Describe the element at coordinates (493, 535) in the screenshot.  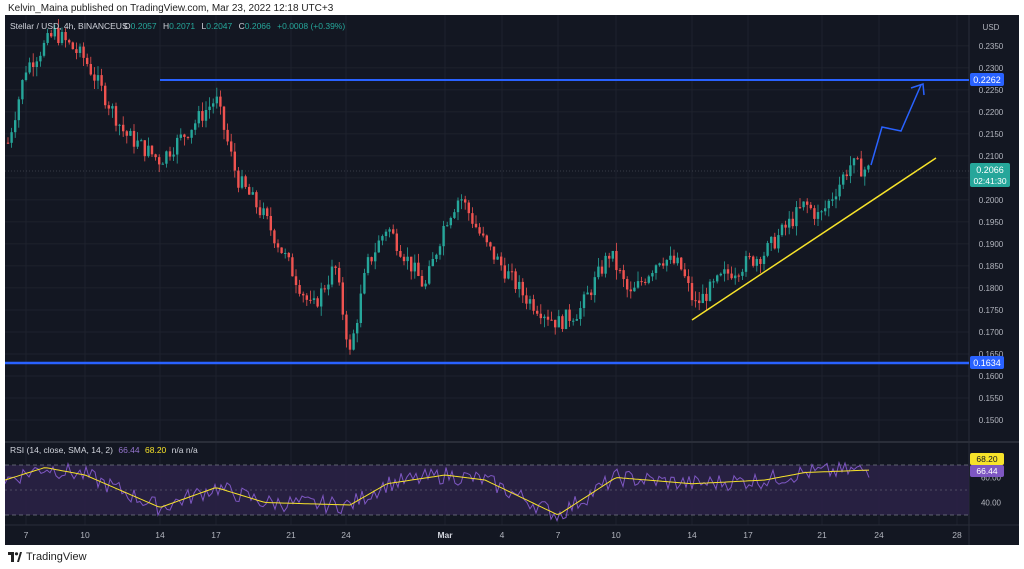
I see `time-axis: 7 10 14 17 21 24 Mar 4 7 10 14 17 21 24 28` at that location.